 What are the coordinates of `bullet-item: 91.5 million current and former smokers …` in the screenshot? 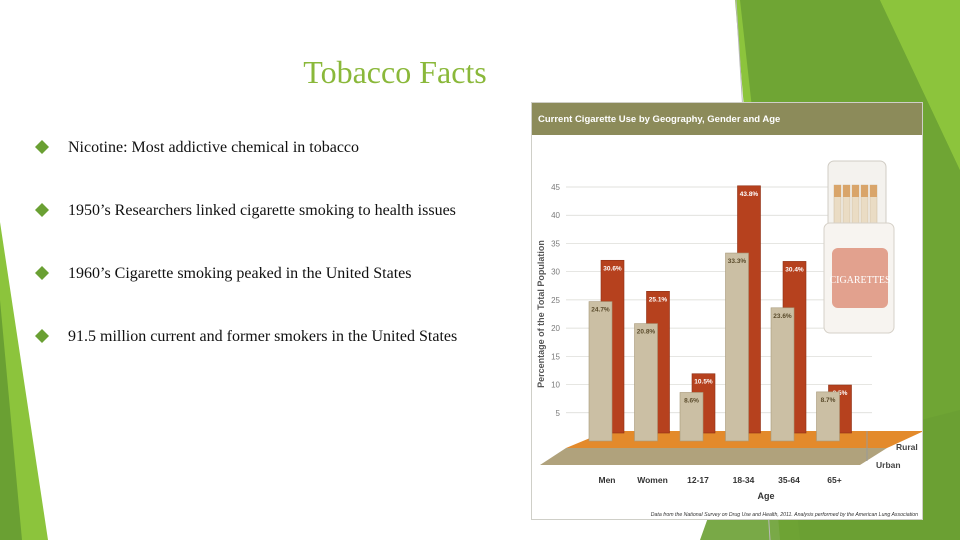 It's located at (245, 358).